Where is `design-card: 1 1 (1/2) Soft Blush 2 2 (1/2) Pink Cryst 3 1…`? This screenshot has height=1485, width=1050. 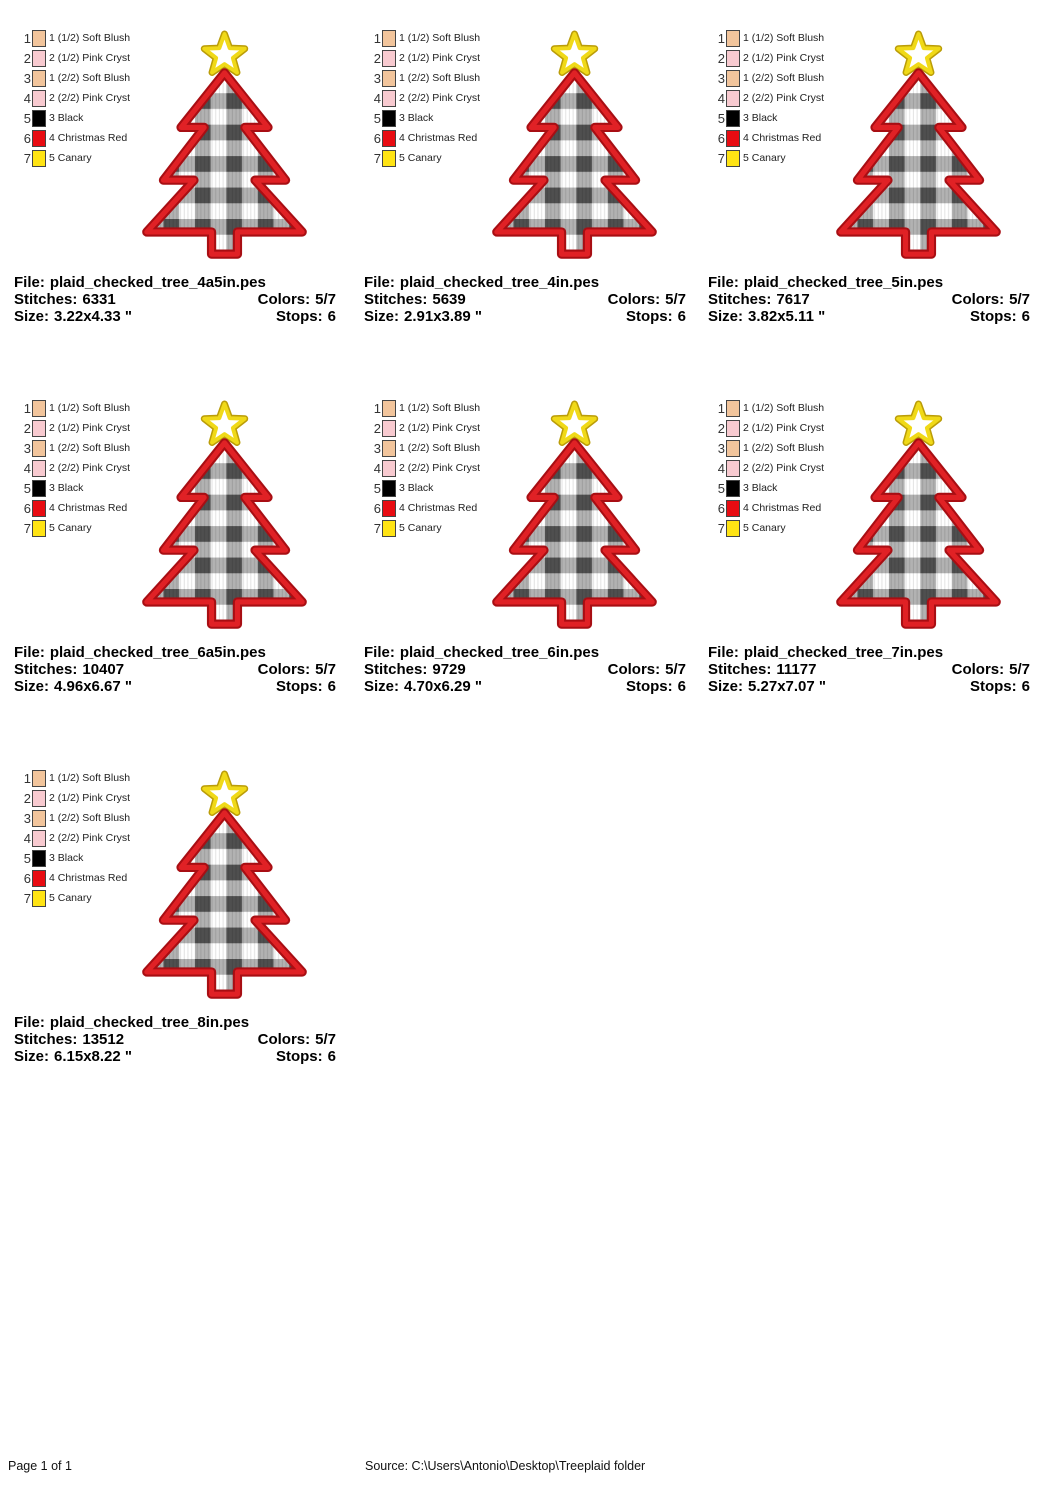 design-card: 1 1 (1/2) Soft Blush 2 2 (1/2) Pink Cryst 3 1… is located at coordinates (525, 570).